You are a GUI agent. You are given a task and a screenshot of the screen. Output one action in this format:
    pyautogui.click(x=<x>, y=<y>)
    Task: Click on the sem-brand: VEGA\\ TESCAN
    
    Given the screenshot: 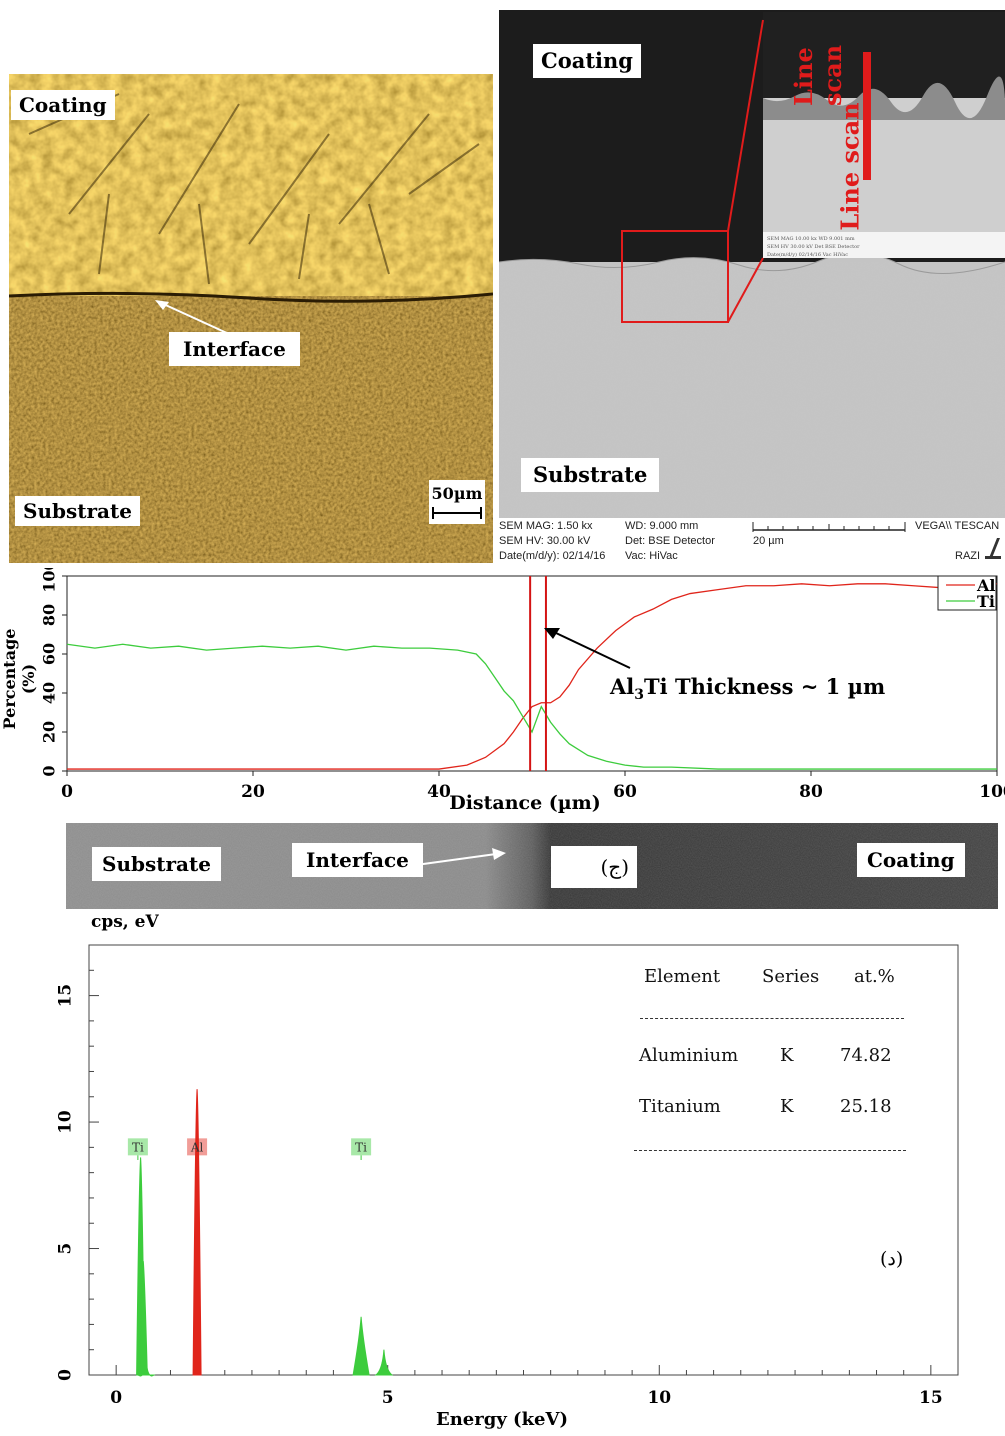 What is the action you would take?
    pyautogui.click(x=957, y=526)
    